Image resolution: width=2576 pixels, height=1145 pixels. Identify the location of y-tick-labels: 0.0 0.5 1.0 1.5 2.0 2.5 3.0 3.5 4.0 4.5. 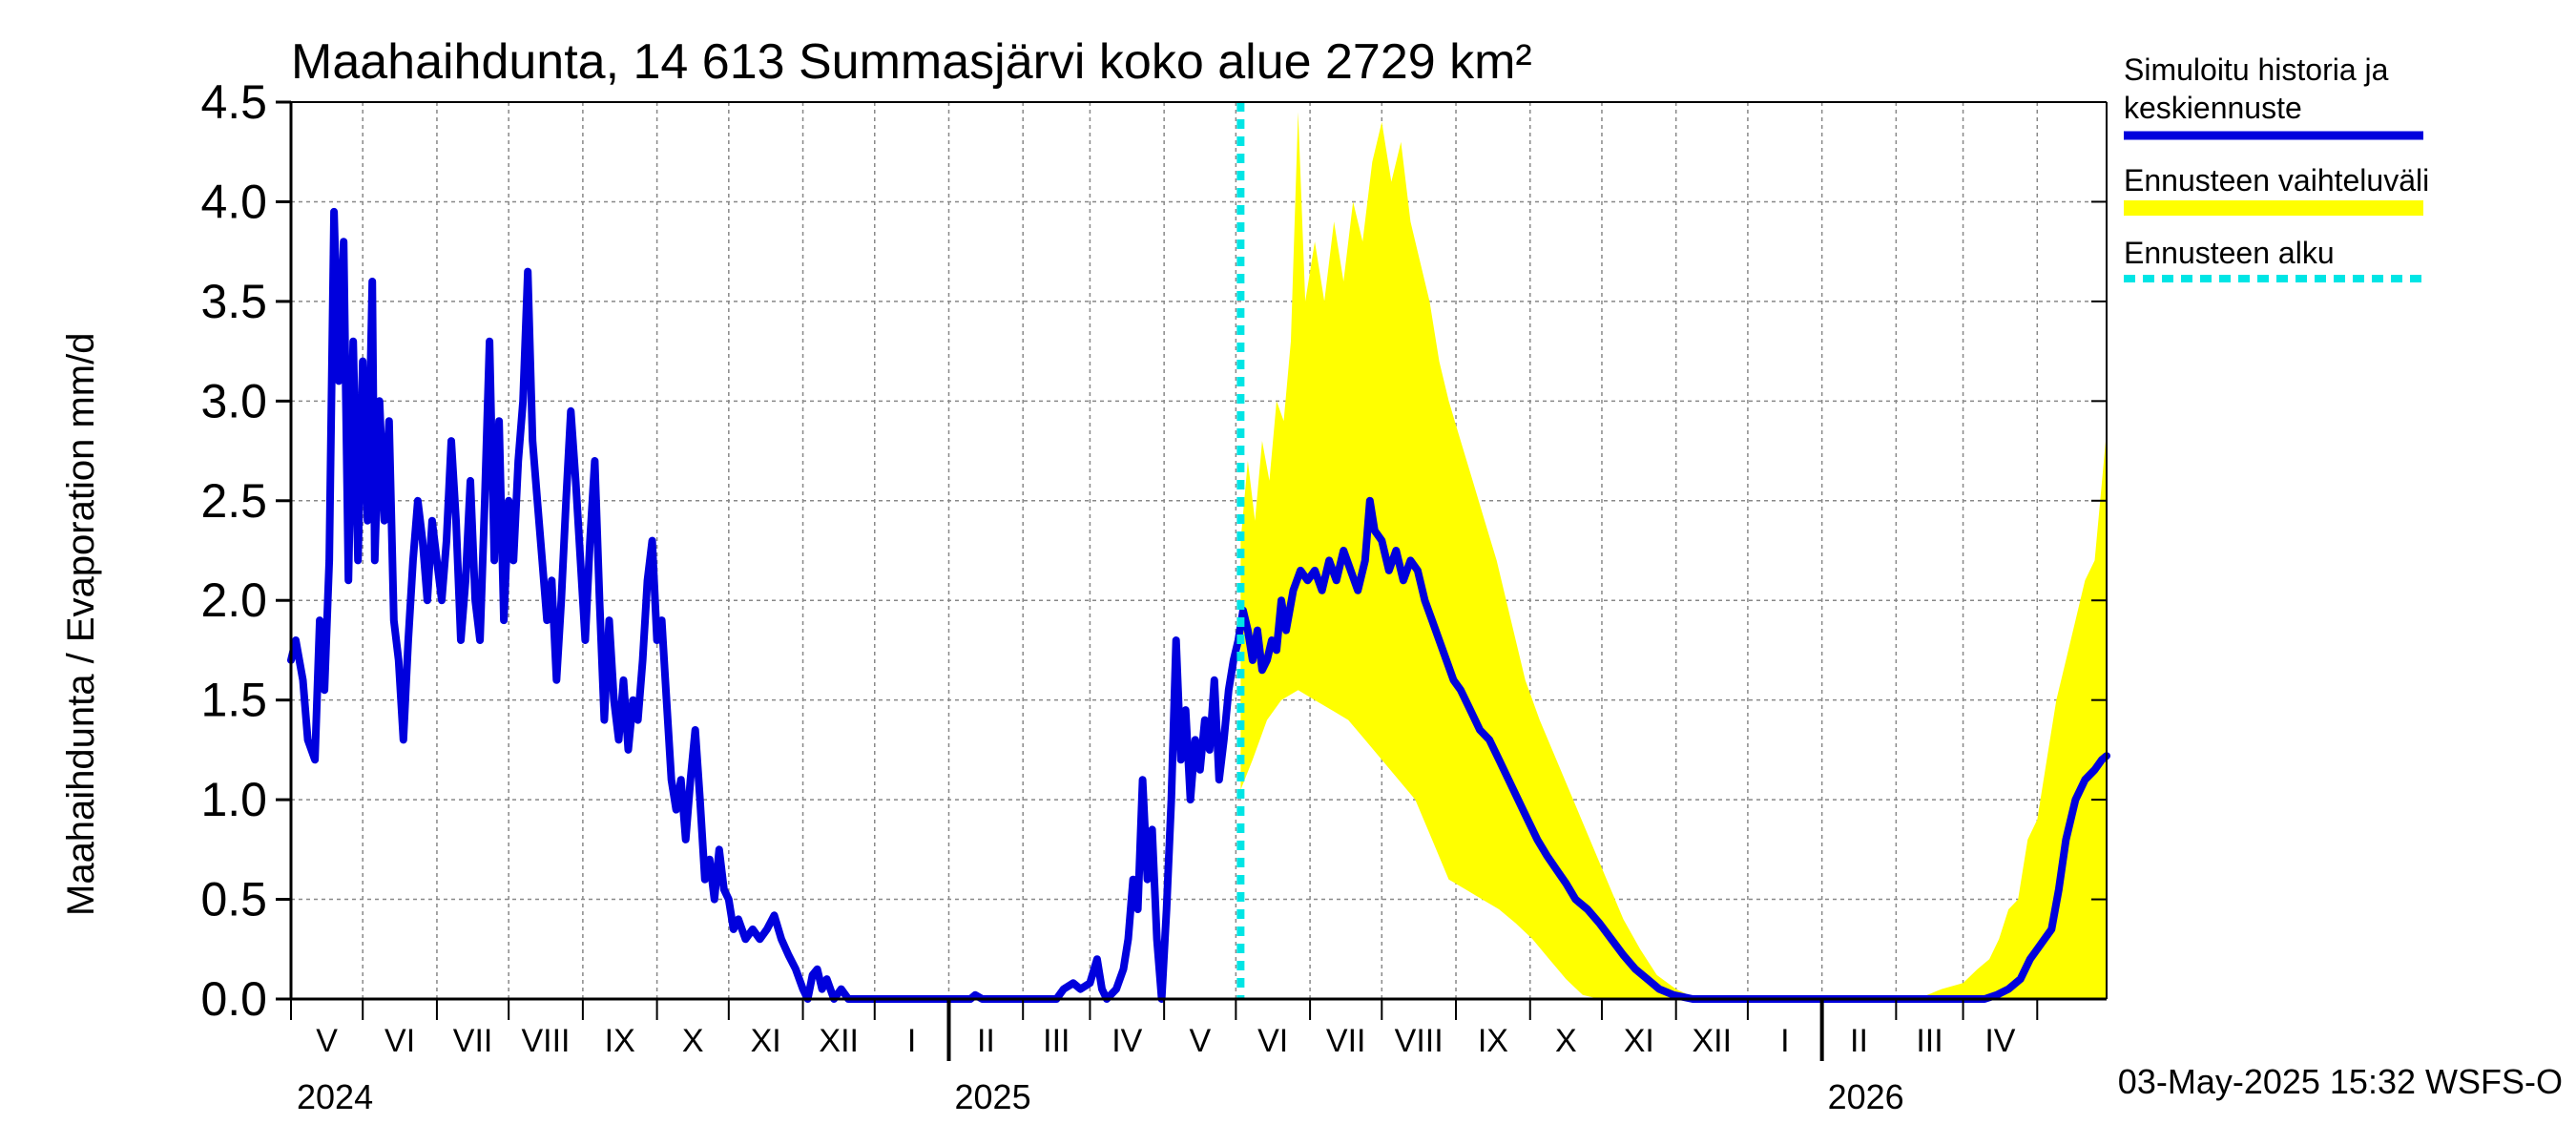
(233, 550).